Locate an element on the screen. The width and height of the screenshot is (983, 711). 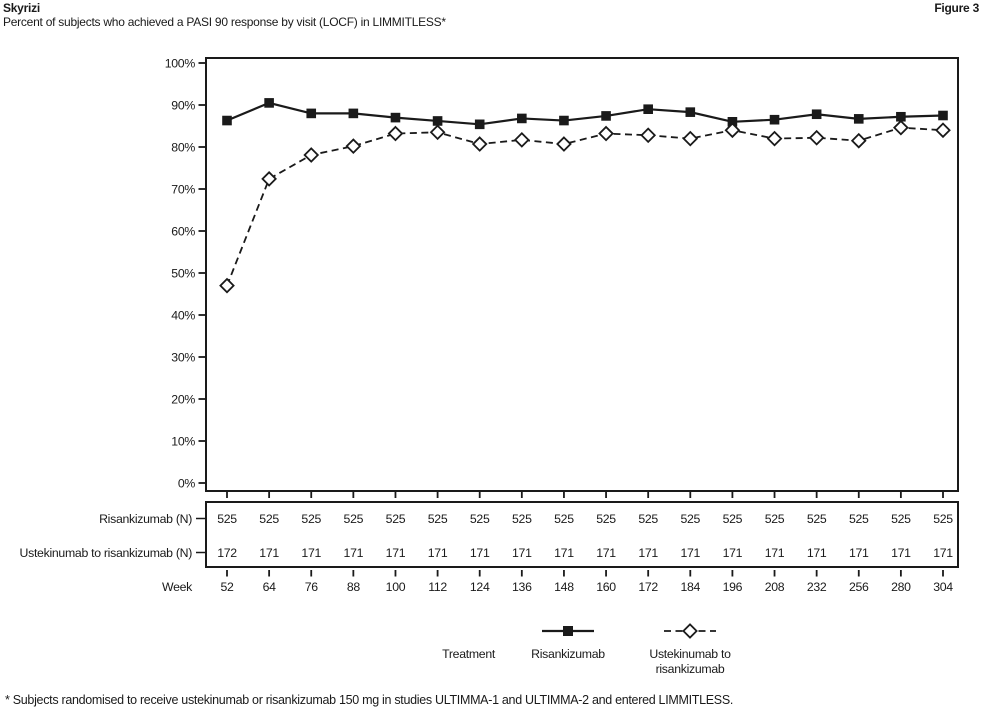
week-label: 232 is located at coordinates (817, 587).